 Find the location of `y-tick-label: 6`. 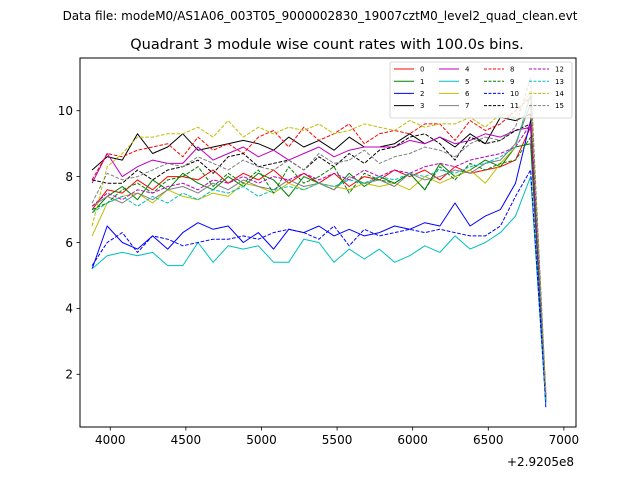

y-tick-label: 6 is located at coordinates (69, 243).